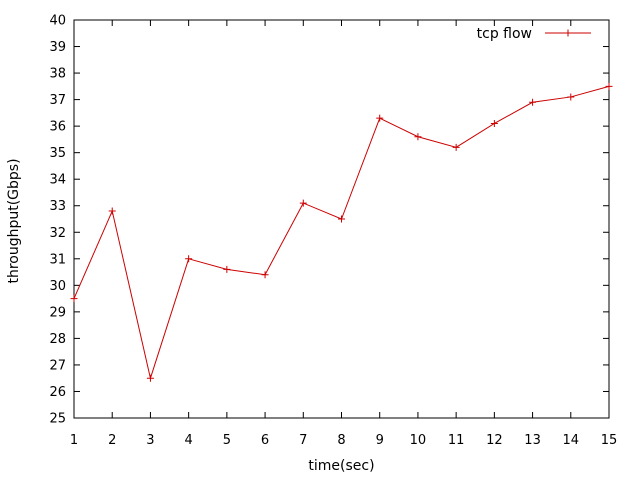 The height and width of the screenshot is (480, 640). Describe the element at coordinates (189, 440) in the screenshot. I see `x-tick-label: 4` at that location.